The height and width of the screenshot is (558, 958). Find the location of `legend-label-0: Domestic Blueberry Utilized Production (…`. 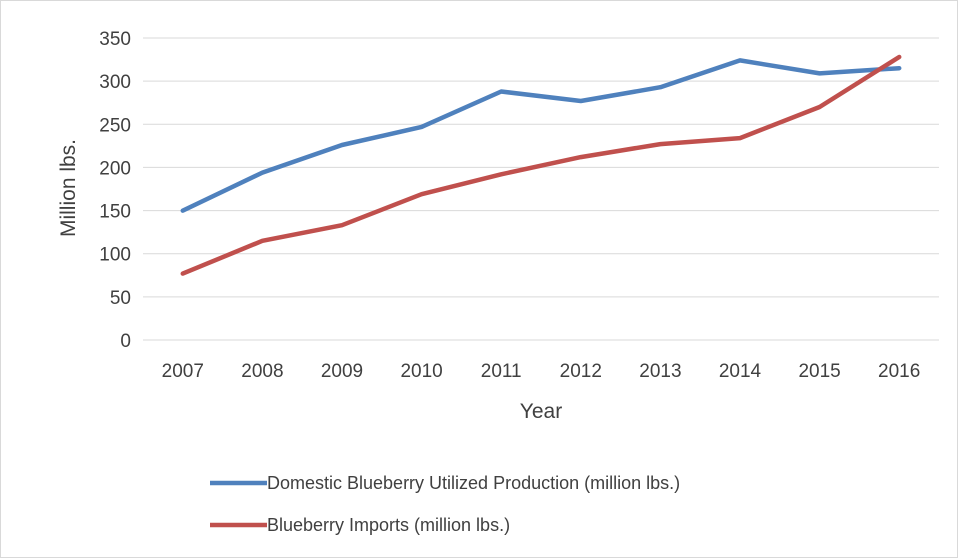

legend-label-0: Domestic Blueberry Utilized Production (… is located at coordinates (473, 483).